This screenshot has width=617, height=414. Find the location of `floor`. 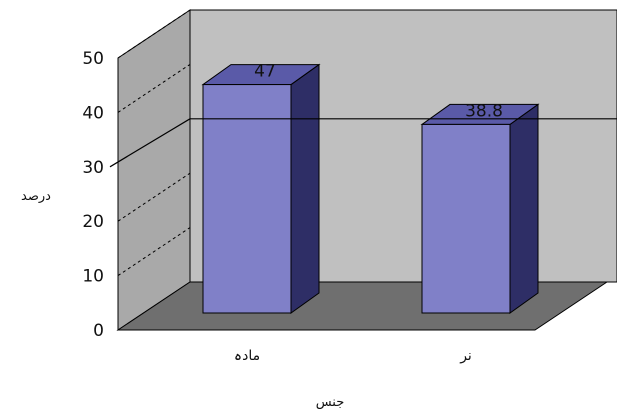

floor is located at coordinates (366, 306).